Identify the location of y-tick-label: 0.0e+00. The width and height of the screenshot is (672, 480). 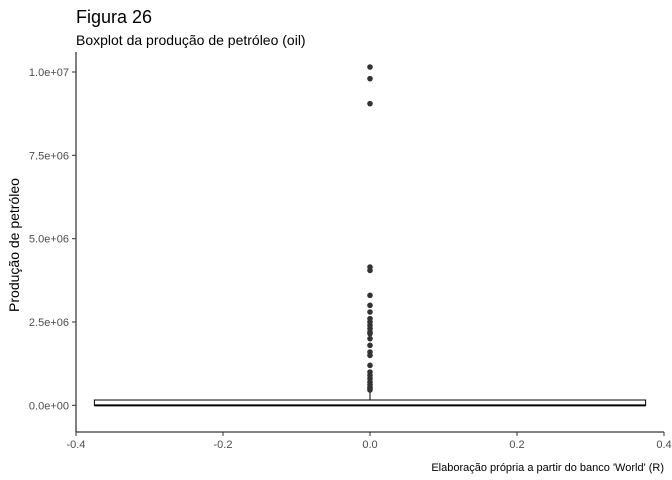
(49, 406).